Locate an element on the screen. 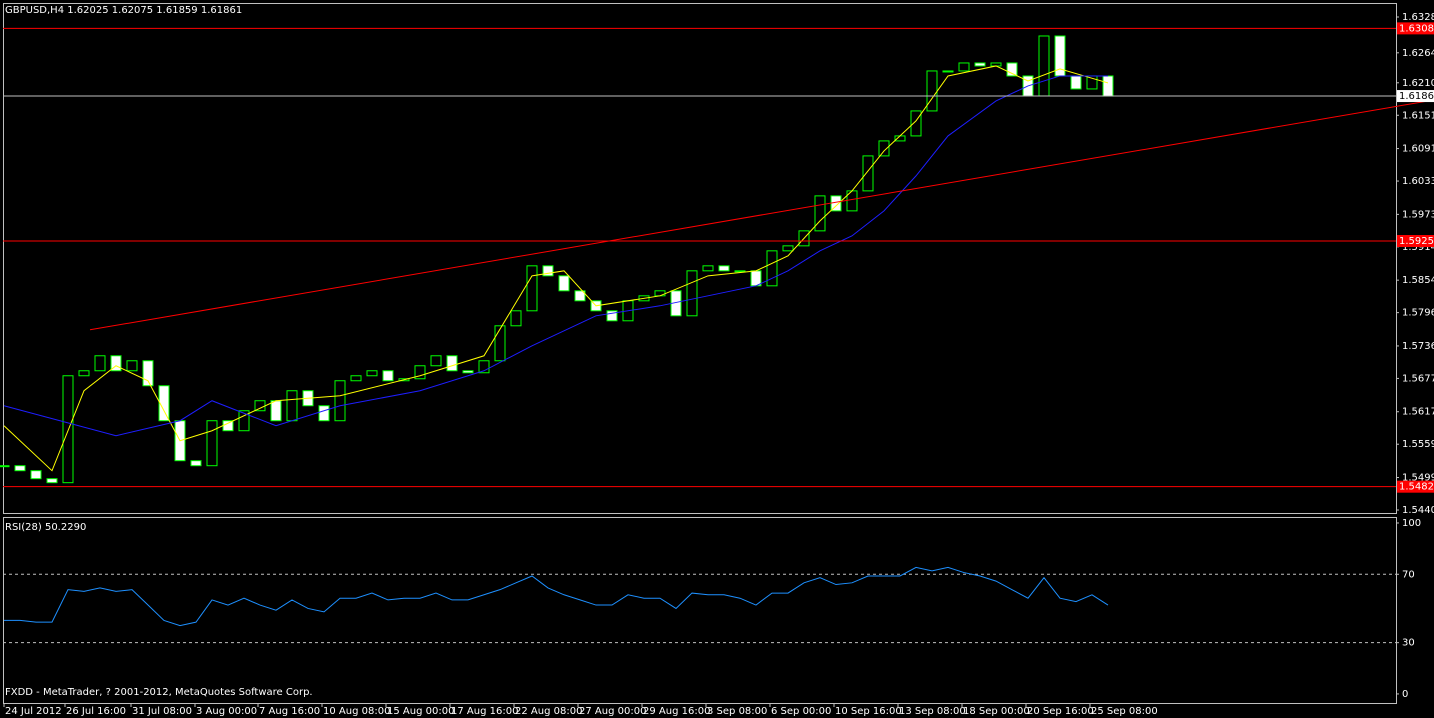 The width and height of the screenshot is (1434, 718). x-tick-label: 10 Aug 08:00 is located at coordinates (356, 711).